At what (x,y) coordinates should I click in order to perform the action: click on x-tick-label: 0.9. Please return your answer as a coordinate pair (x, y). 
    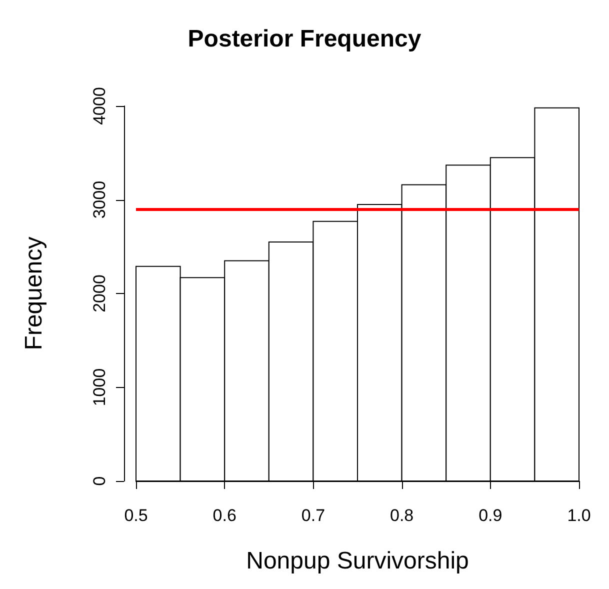
    Looking at the image, I should click on (490, 515).